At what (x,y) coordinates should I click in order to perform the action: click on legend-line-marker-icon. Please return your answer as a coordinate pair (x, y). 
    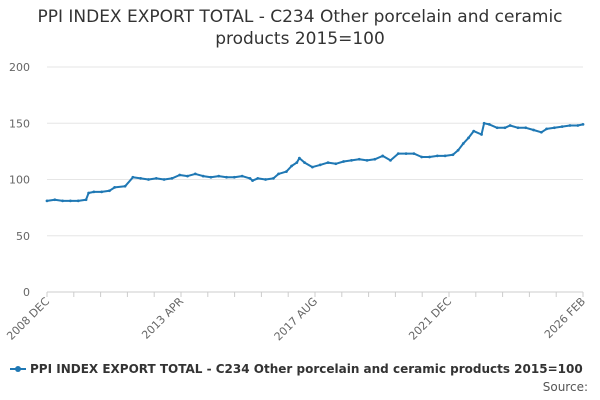
    Looking at the image, I should click on (18, 369).